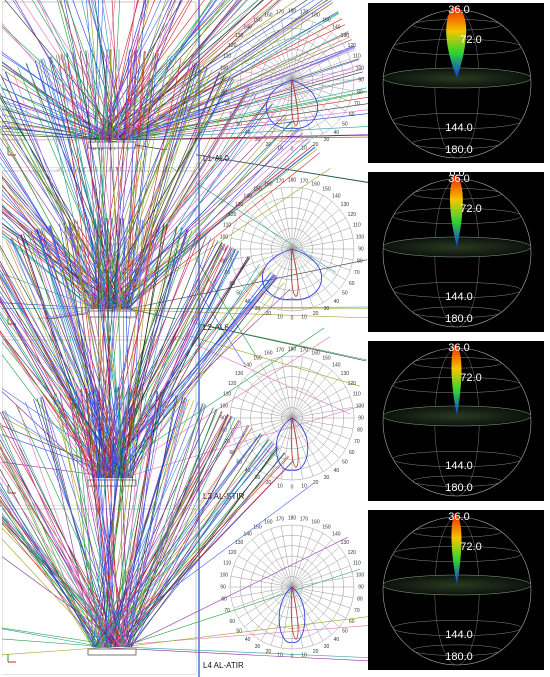  I want to click on polar-angle-label: 60, so click(352, 284).